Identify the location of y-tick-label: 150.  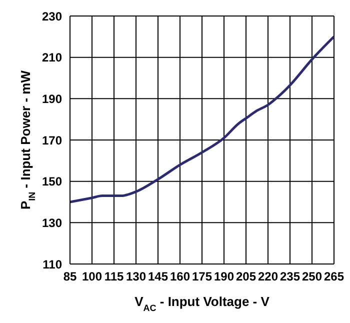
(52, 181).